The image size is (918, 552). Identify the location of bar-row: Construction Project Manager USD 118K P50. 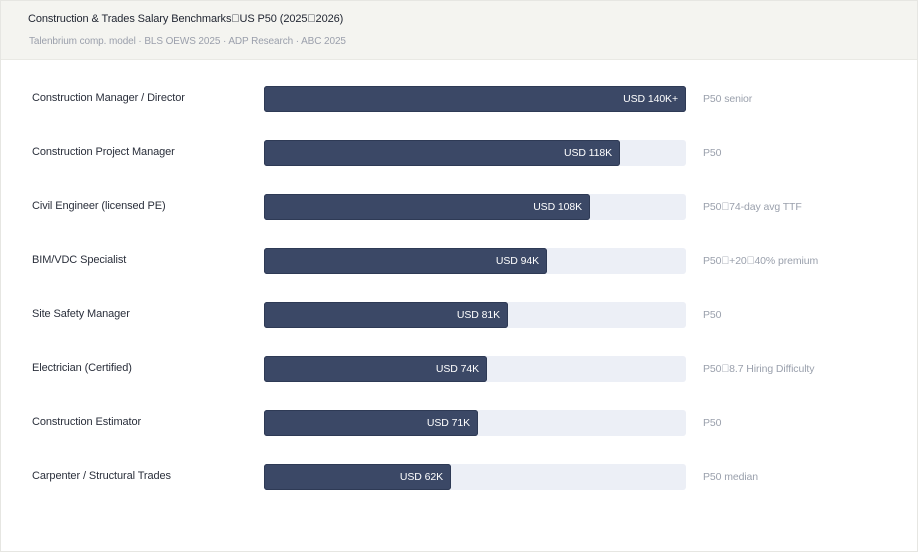
(459, 153).